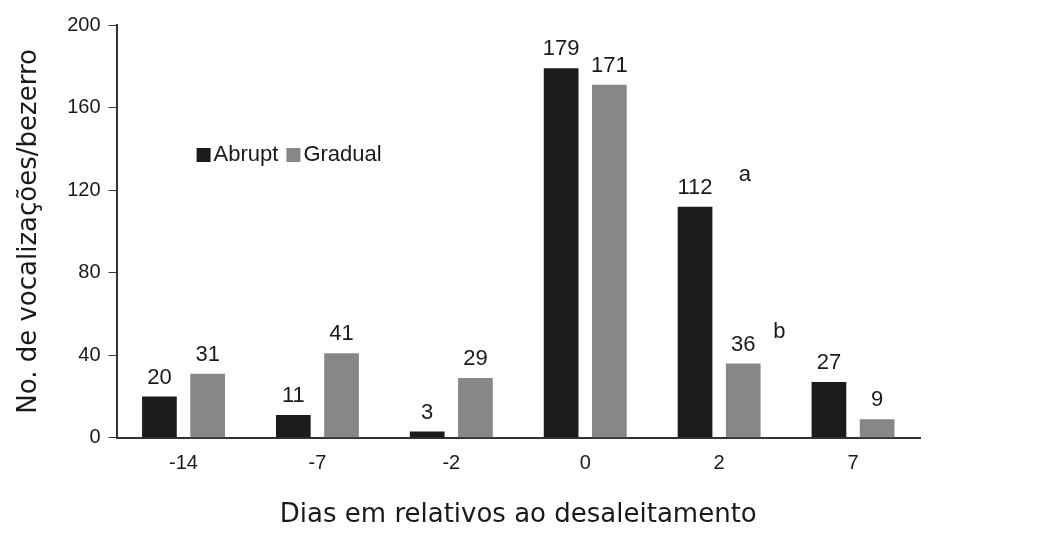 The image size is (1040, 545). I want to click on x-axis-title: Dias em relativos ao desaleitamento, so click(518, 513).